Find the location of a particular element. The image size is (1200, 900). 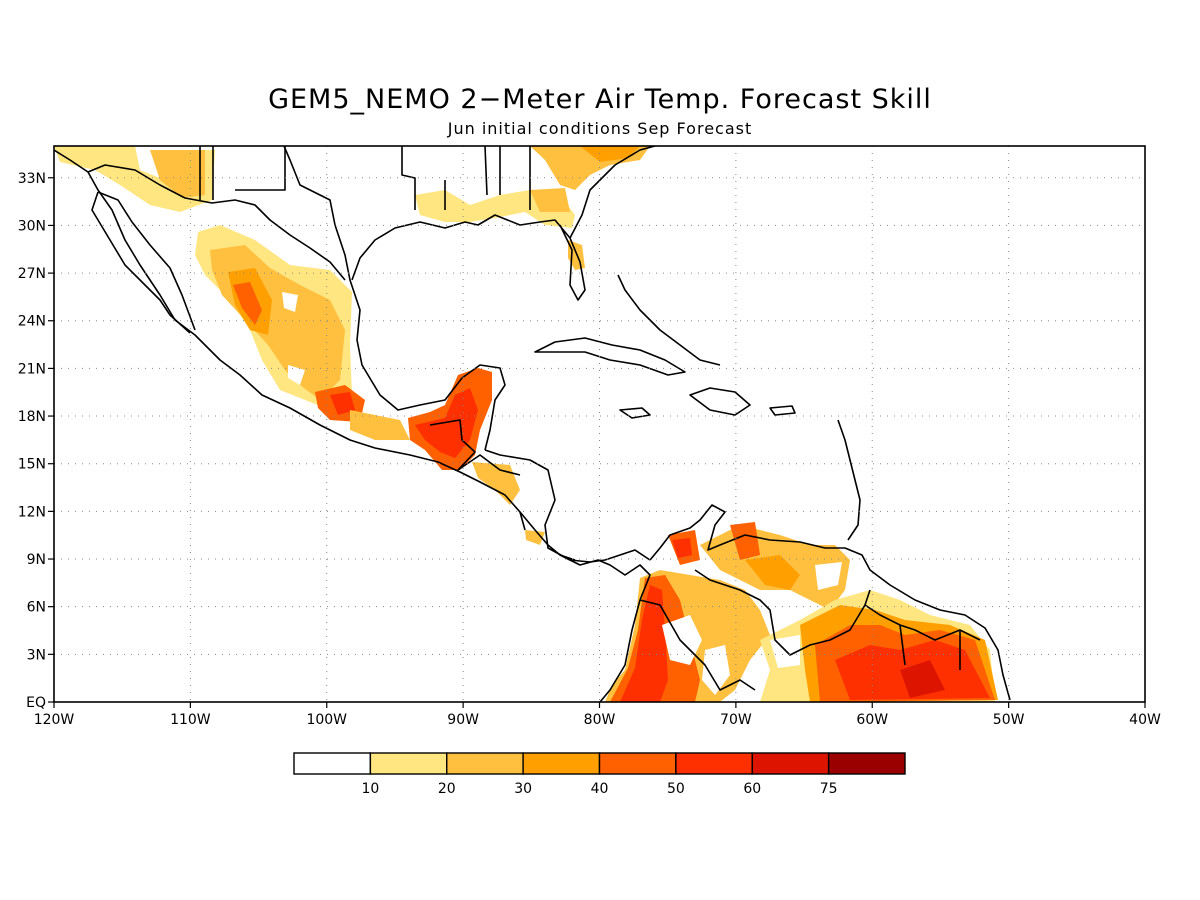

skill-area-venezuela-core is located at coordinates (745, 541).